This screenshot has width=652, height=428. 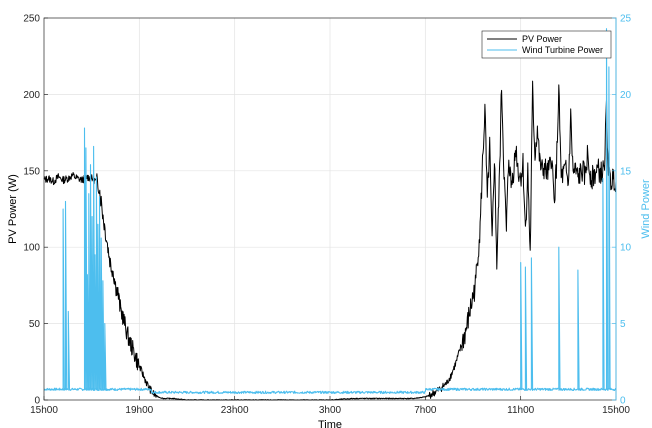 I want to click on legend-box, so click(x=546, y=44).